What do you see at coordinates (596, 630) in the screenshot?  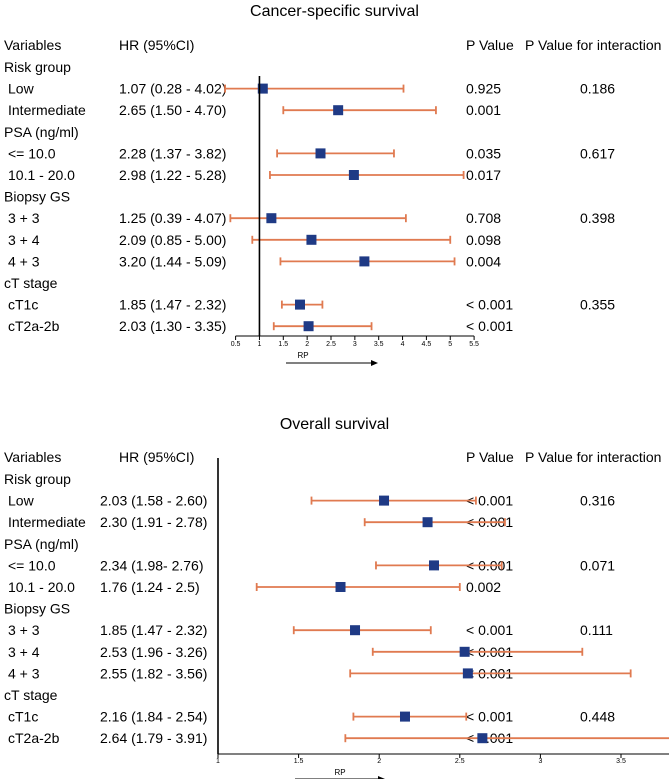 I see `row-p-interaction: 0.111` at bounding box center [596, 630].